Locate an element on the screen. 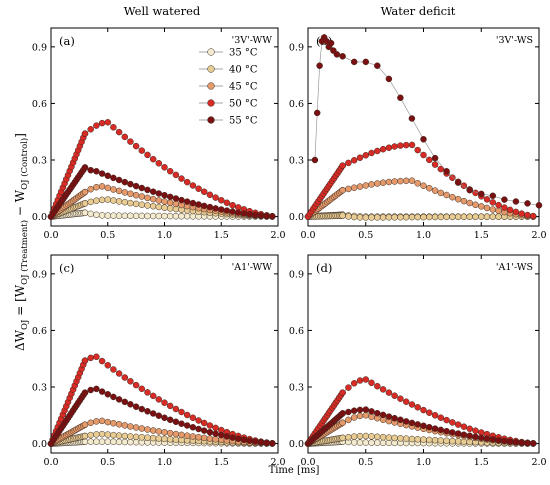 The height and width of the screenshot is (485, 550). legend-marker is located at coordinates (211, 52).